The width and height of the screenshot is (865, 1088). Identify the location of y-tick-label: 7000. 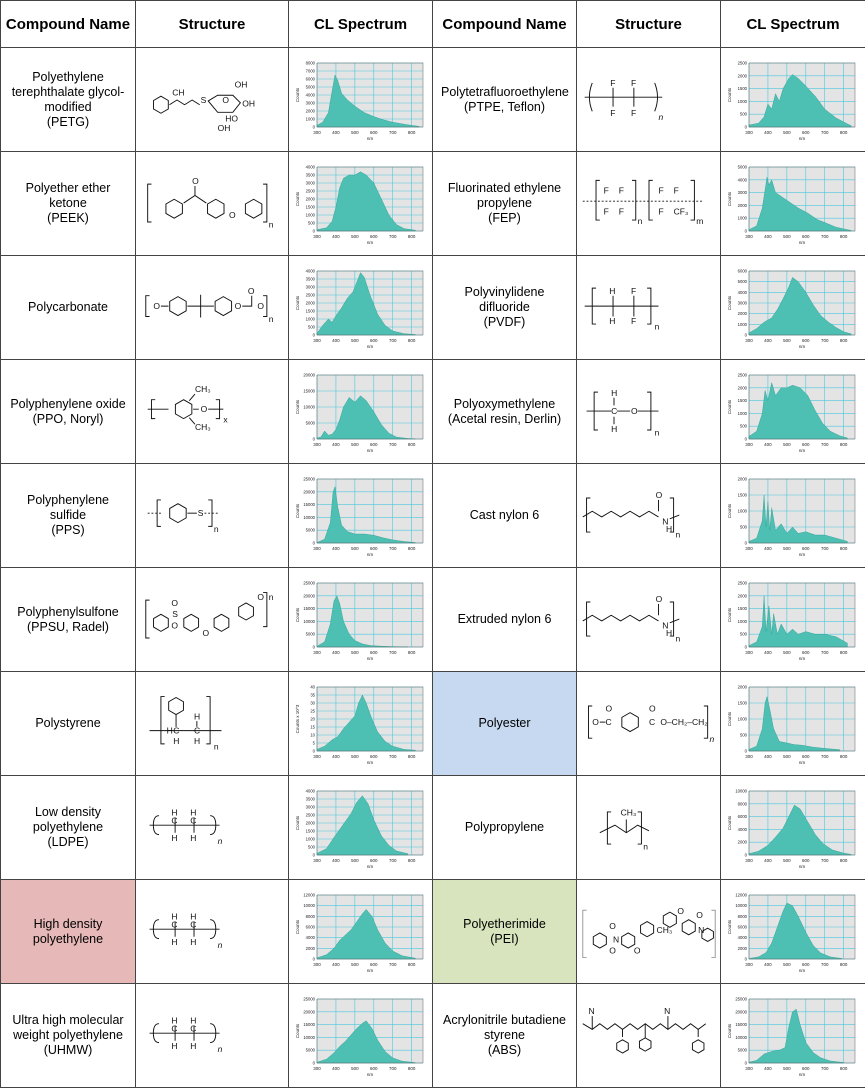
(310, 70).